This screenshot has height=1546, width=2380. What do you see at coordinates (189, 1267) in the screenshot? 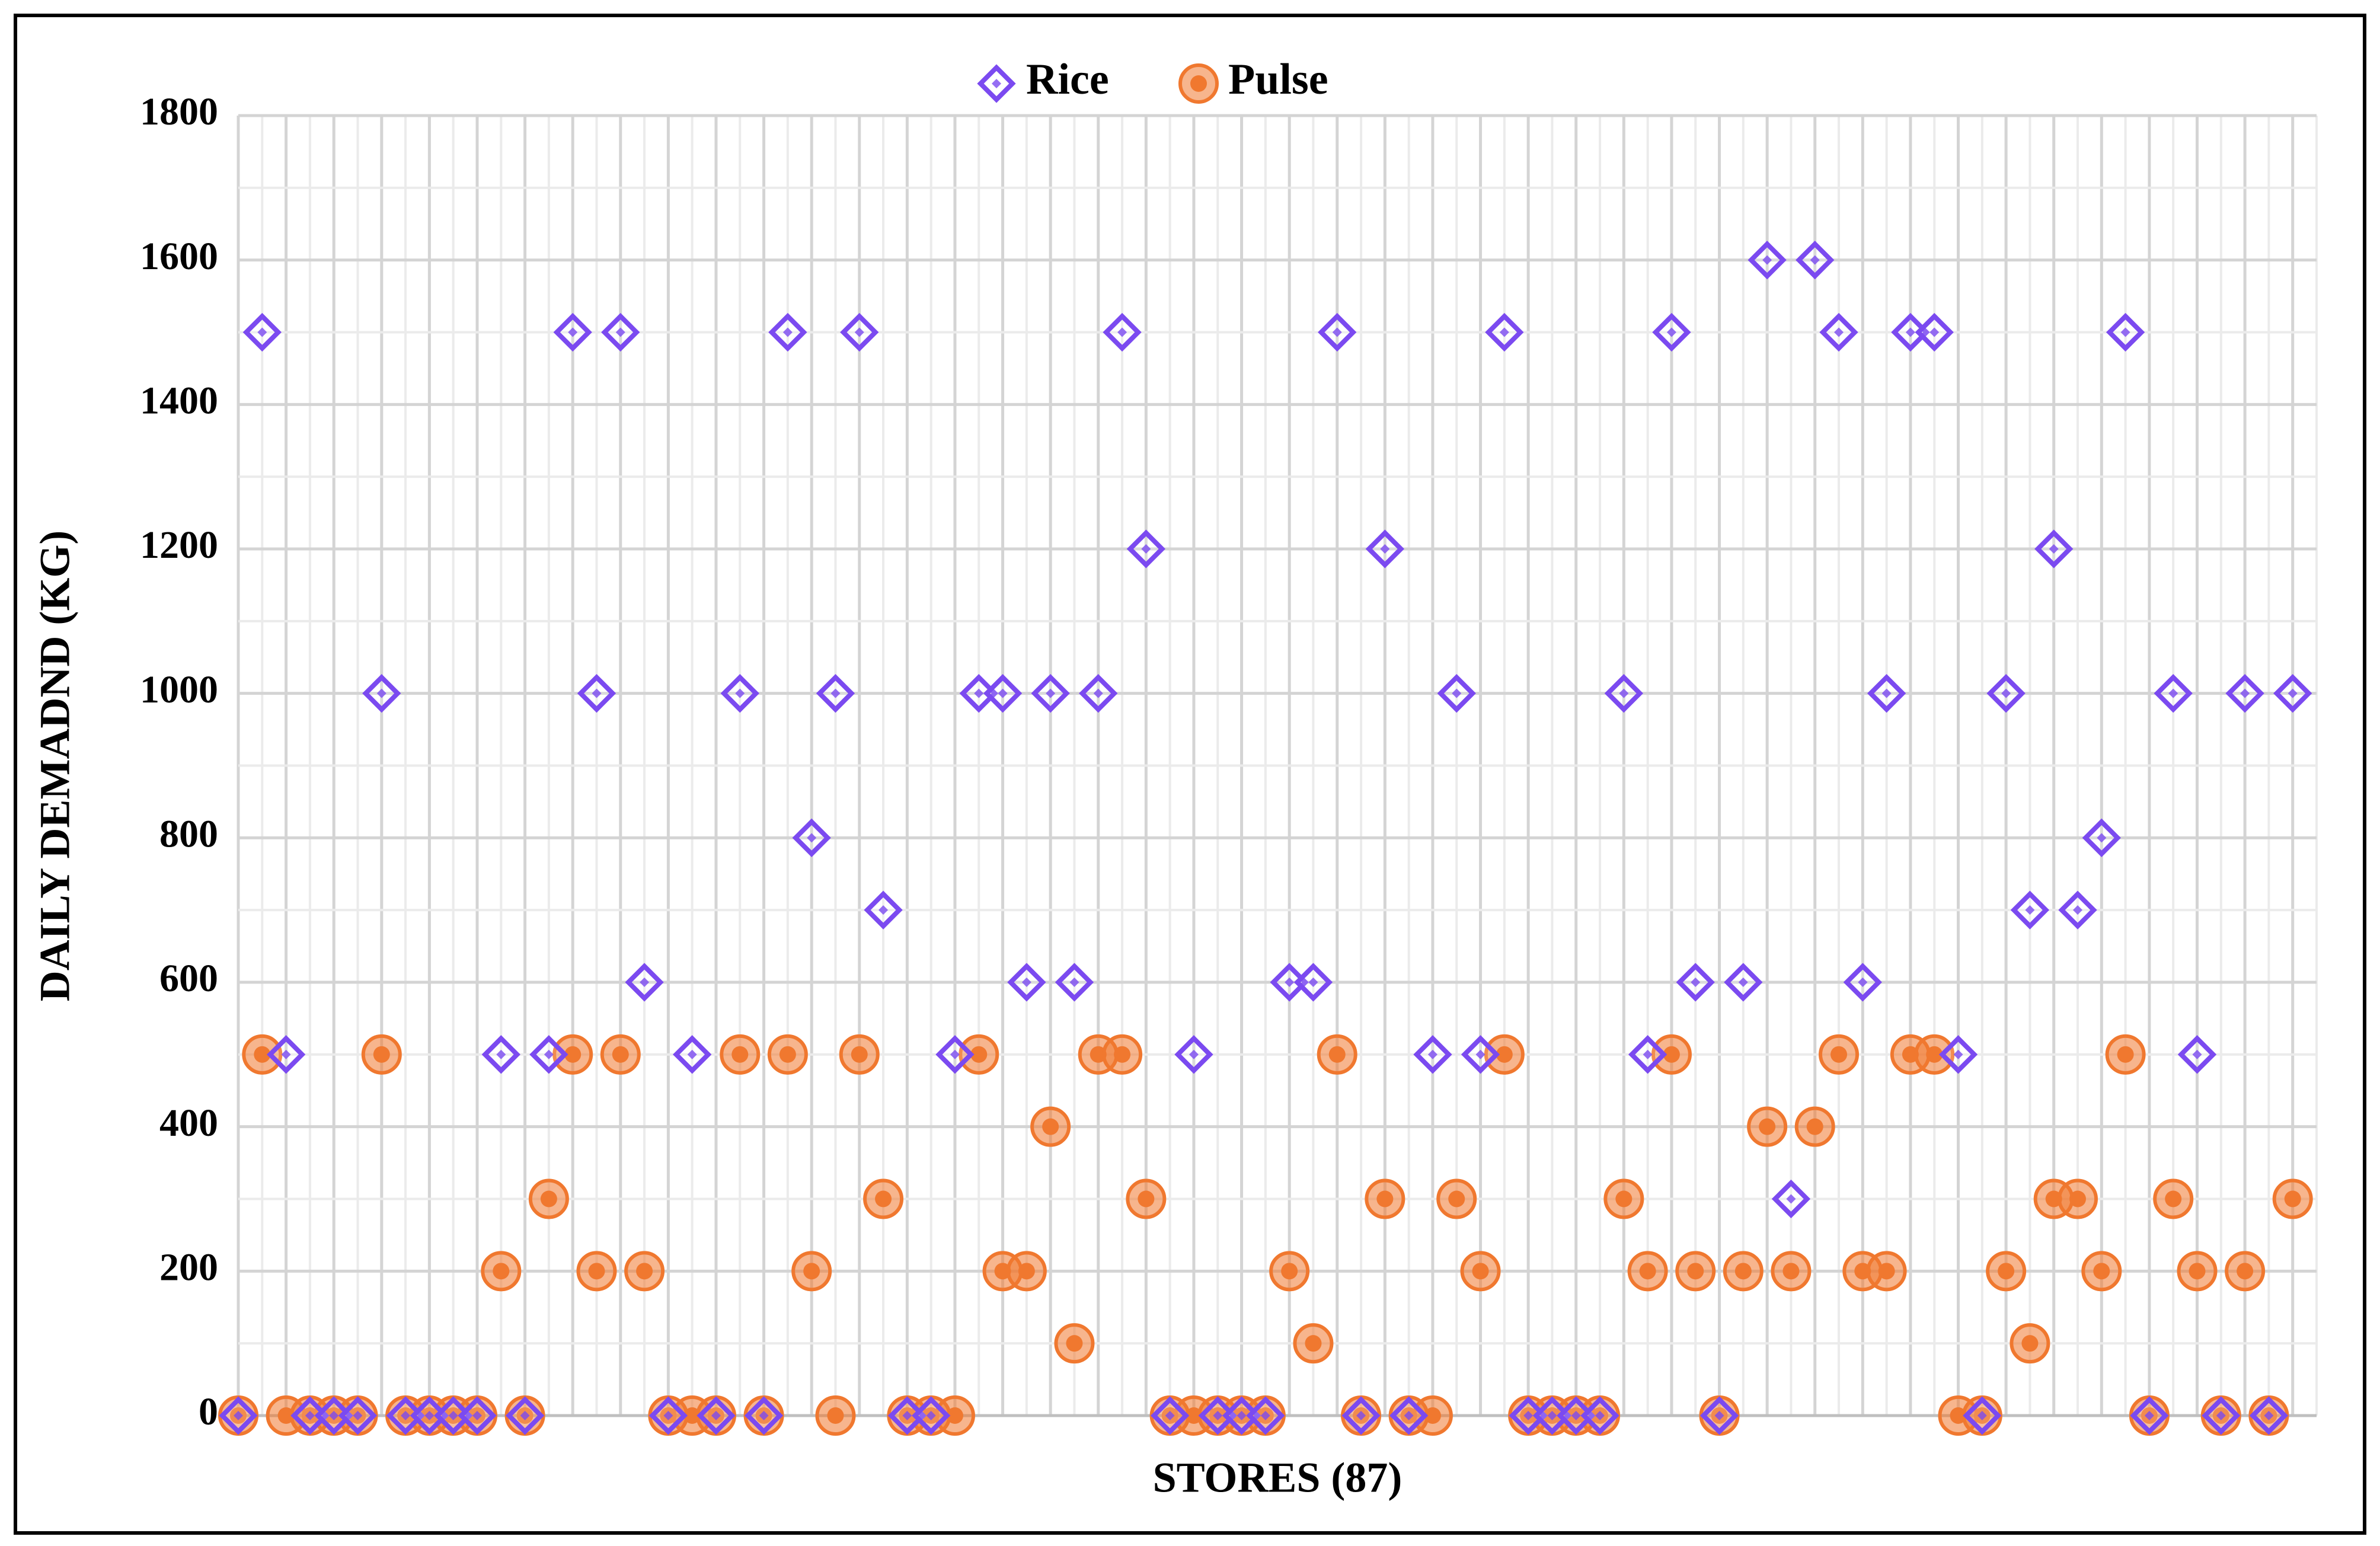
I see `y-tick-label: 200` at bounding box center [189, 1267].